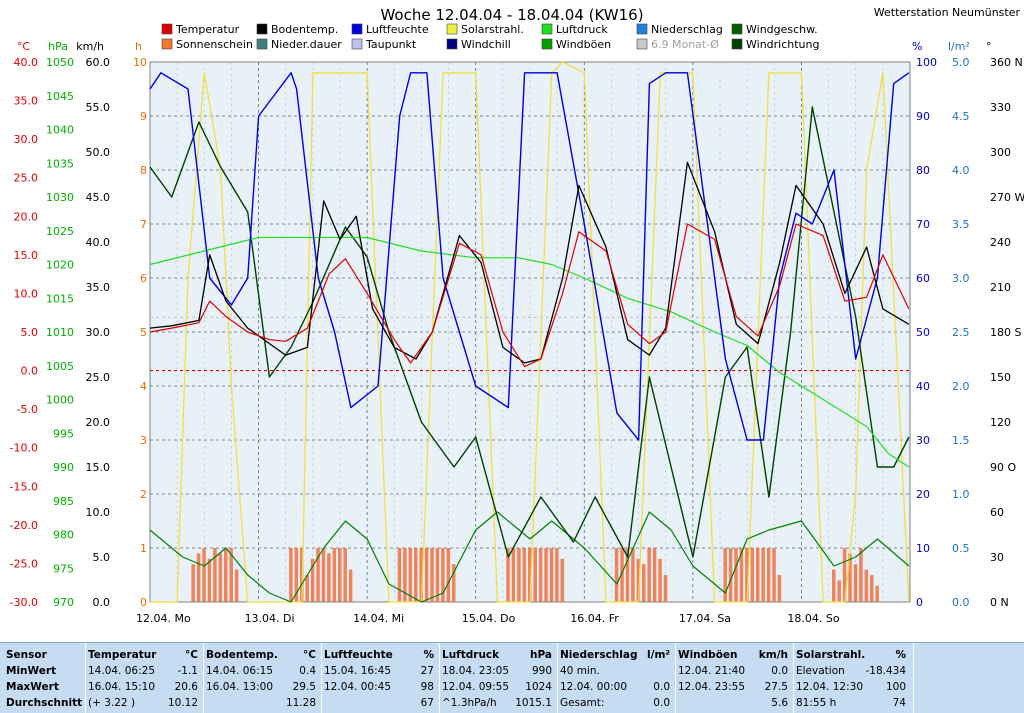 This screenshot has width=1024, height=713. I want to click on stats-row: 12.04. 23:55 27.5, so click(735, 687).